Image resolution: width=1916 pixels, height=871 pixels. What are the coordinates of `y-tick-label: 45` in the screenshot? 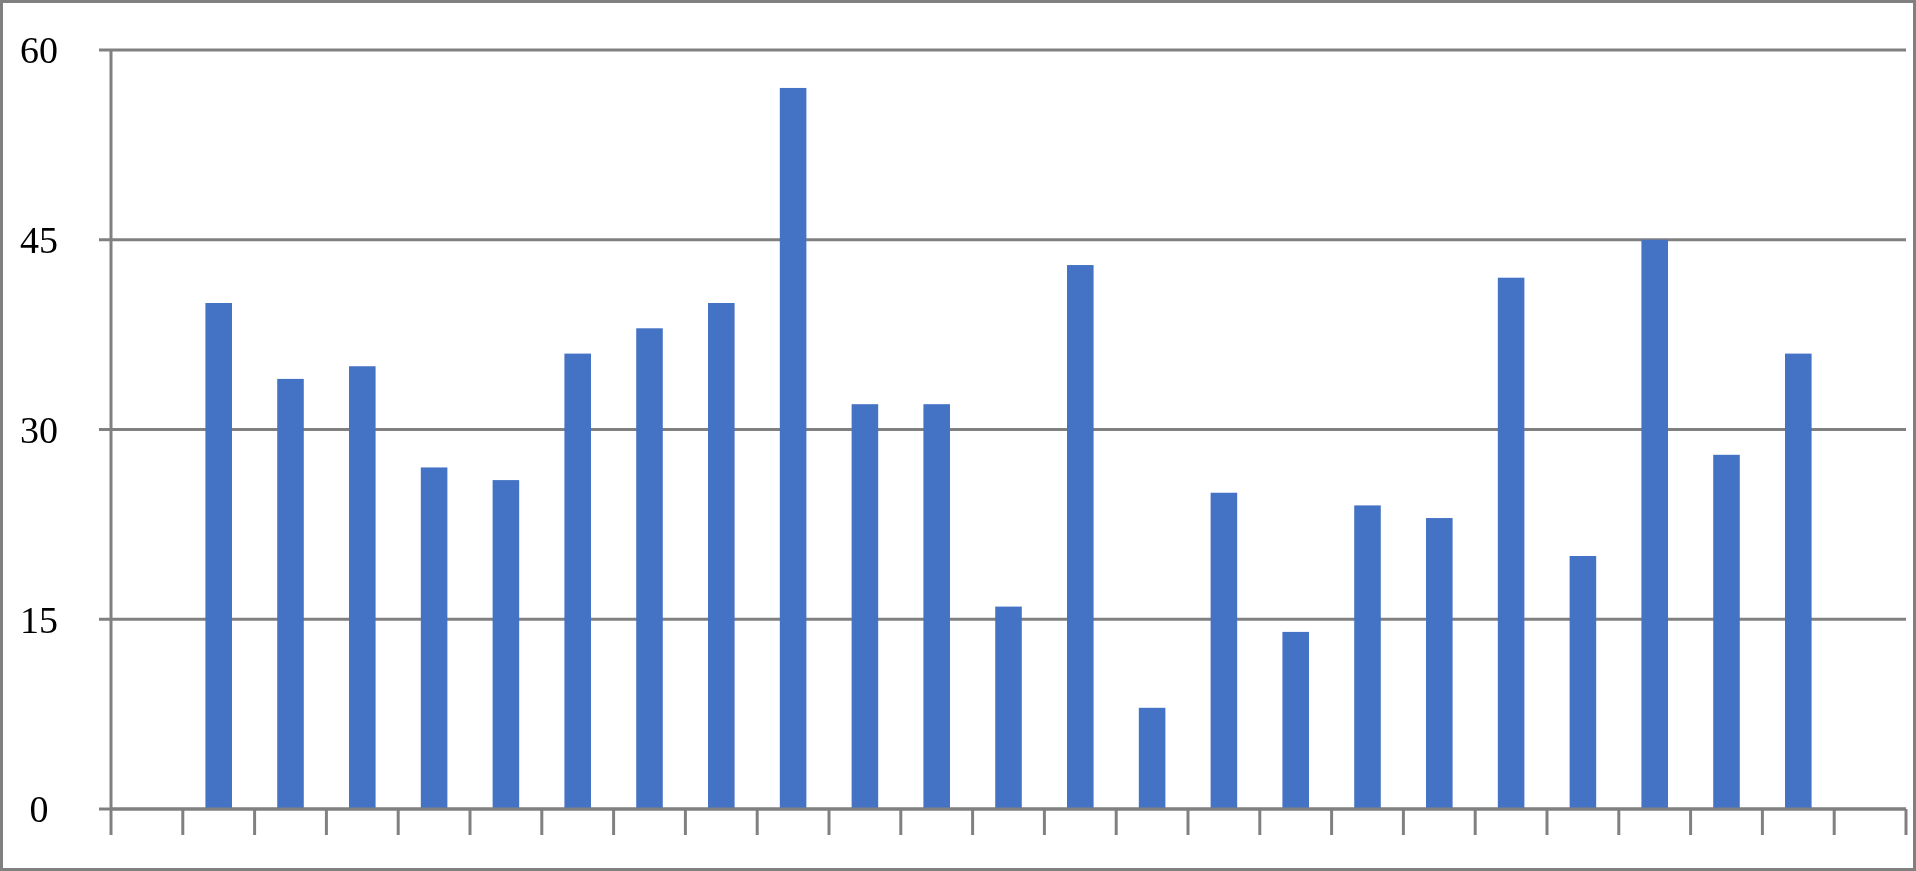 It's located at (39, 240).